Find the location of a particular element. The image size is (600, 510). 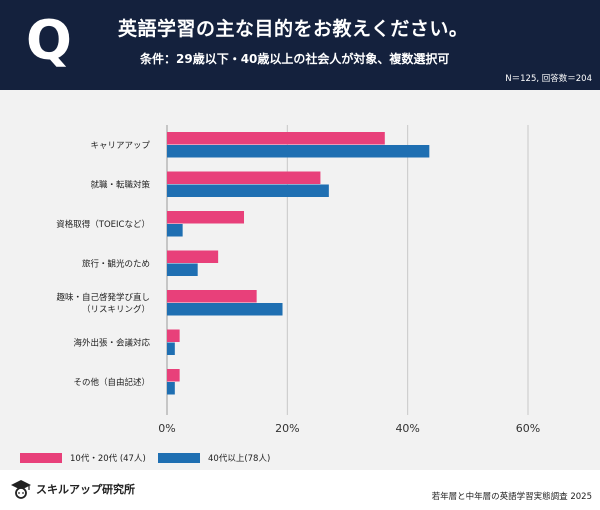

legend-swatch-young is located at coordinates (41, 458).